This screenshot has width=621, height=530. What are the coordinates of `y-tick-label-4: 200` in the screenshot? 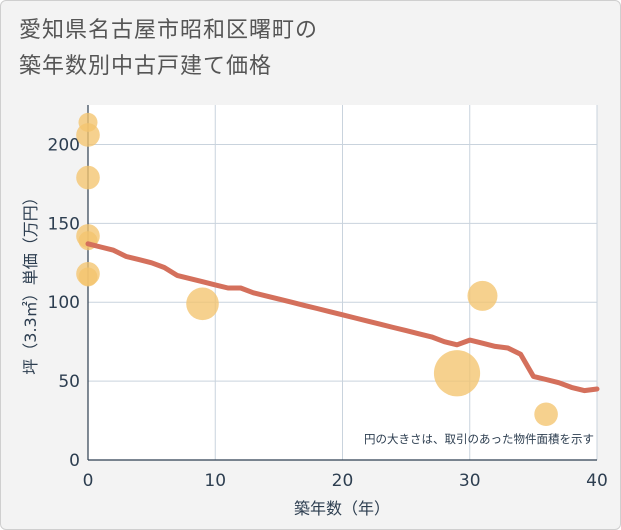 It's located at (64, 145).